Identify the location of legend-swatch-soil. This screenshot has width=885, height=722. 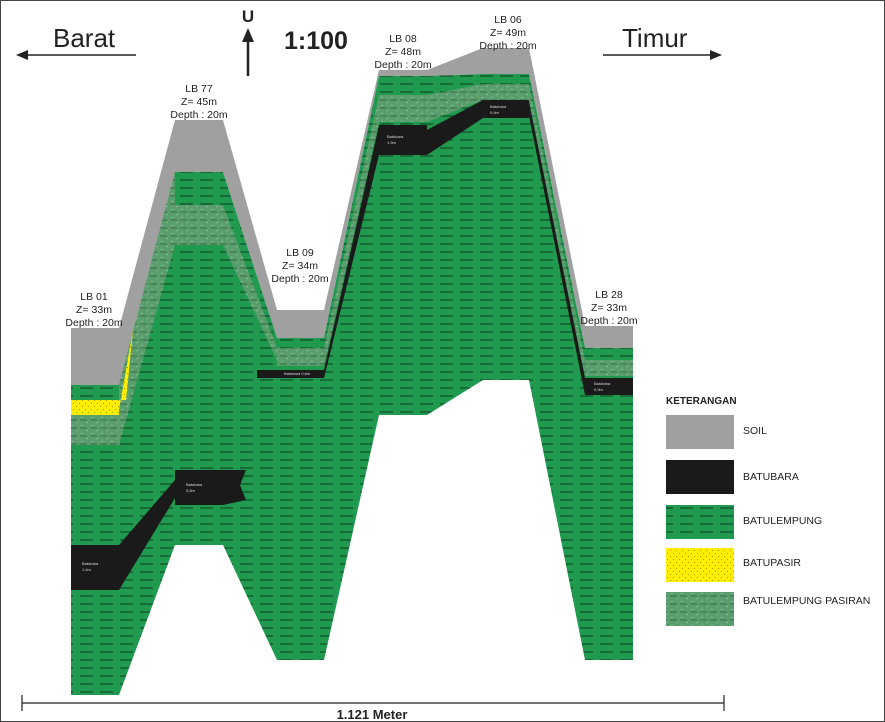
(700, 432).